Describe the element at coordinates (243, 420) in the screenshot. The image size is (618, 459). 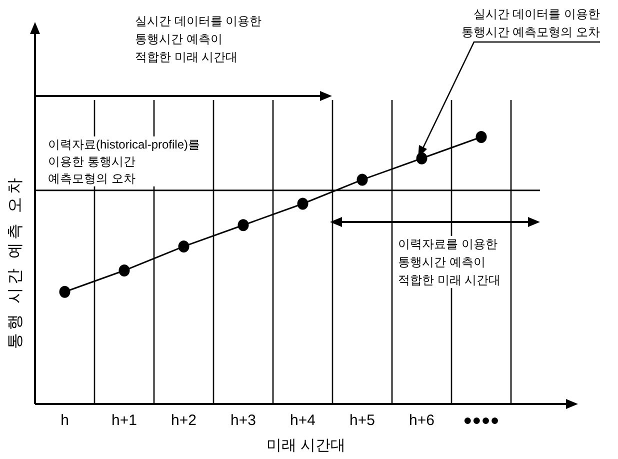
I see `x-tick-label: h+3` at that location.